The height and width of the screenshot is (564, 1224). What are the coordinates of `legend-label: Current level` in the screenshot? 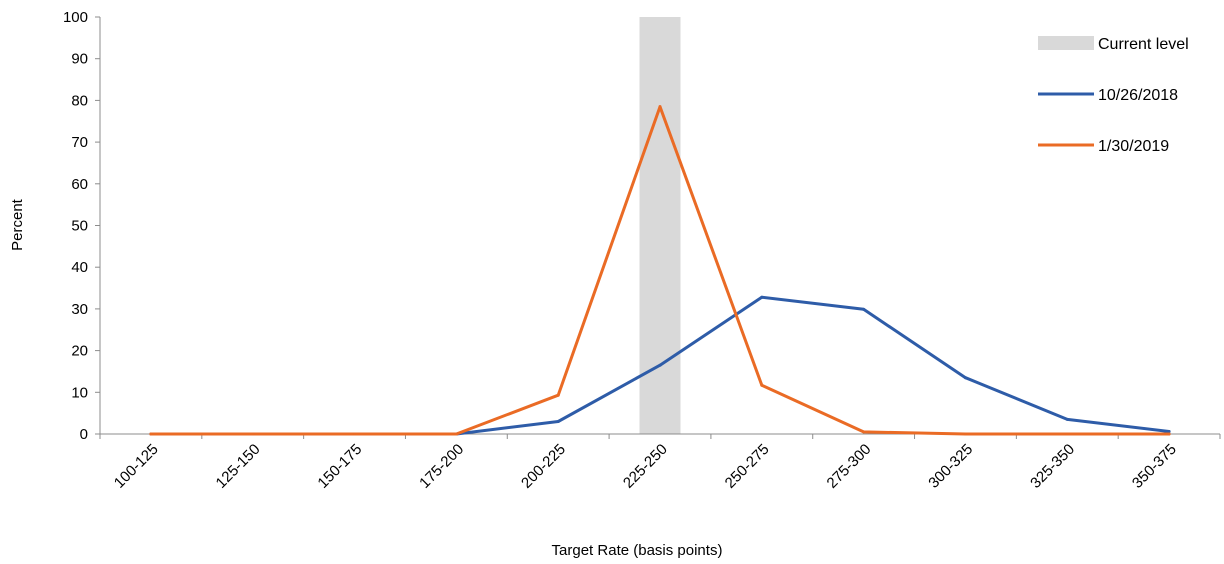 It's located at (1143, 44).